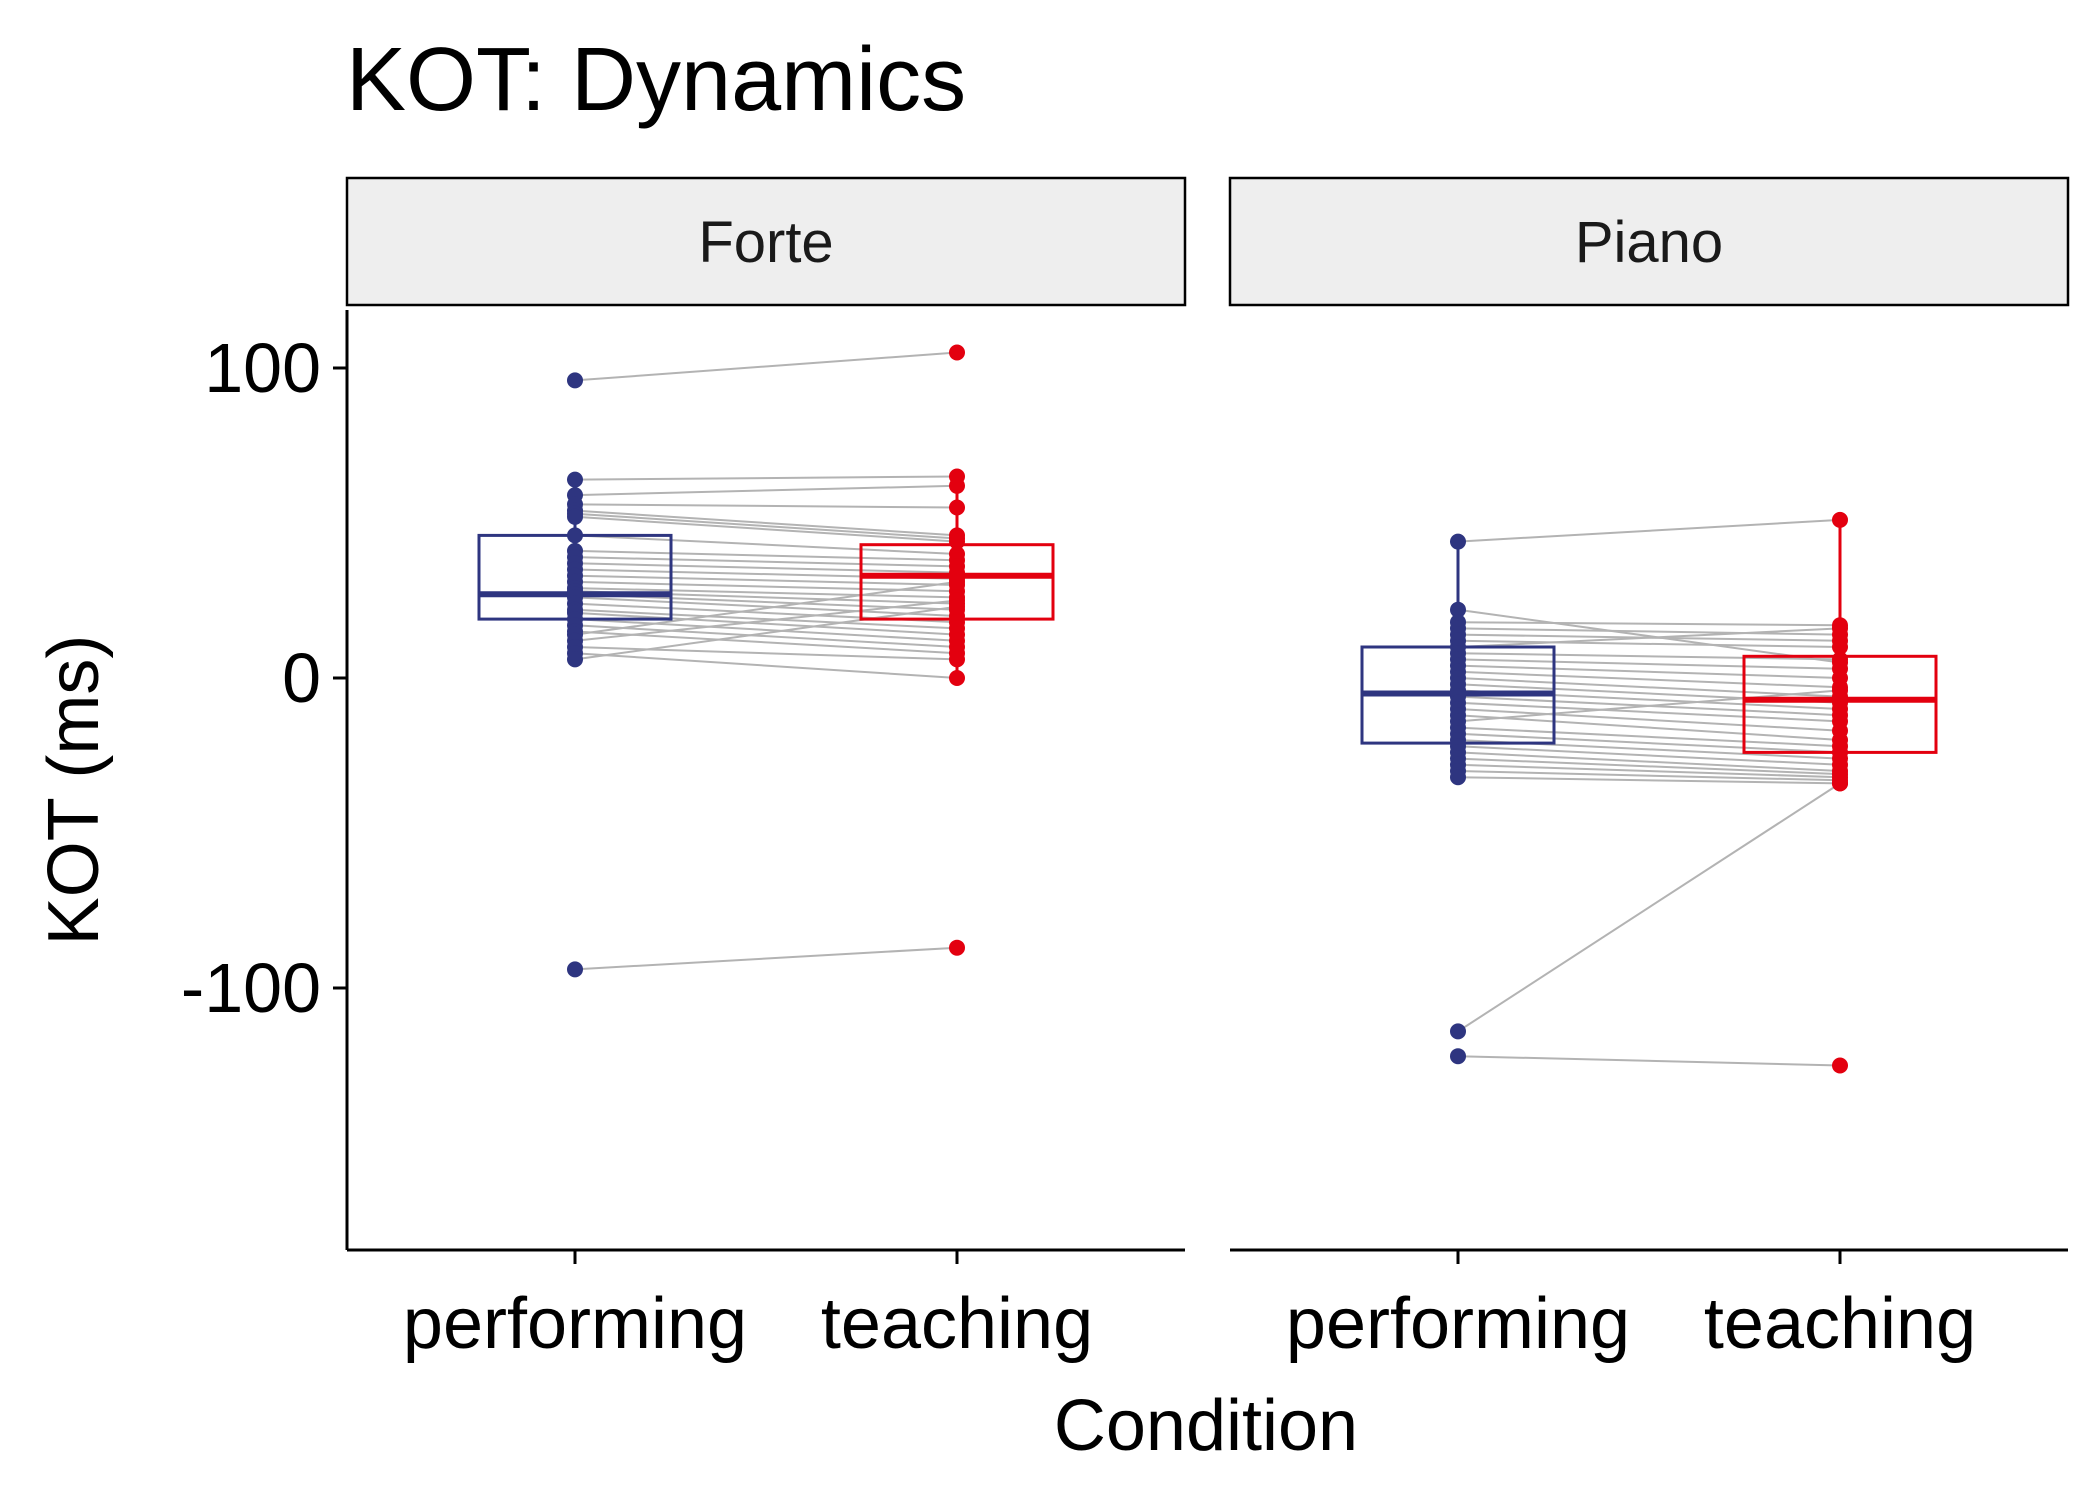  I want to click on y-tick-label: 0, so click(301, 678).